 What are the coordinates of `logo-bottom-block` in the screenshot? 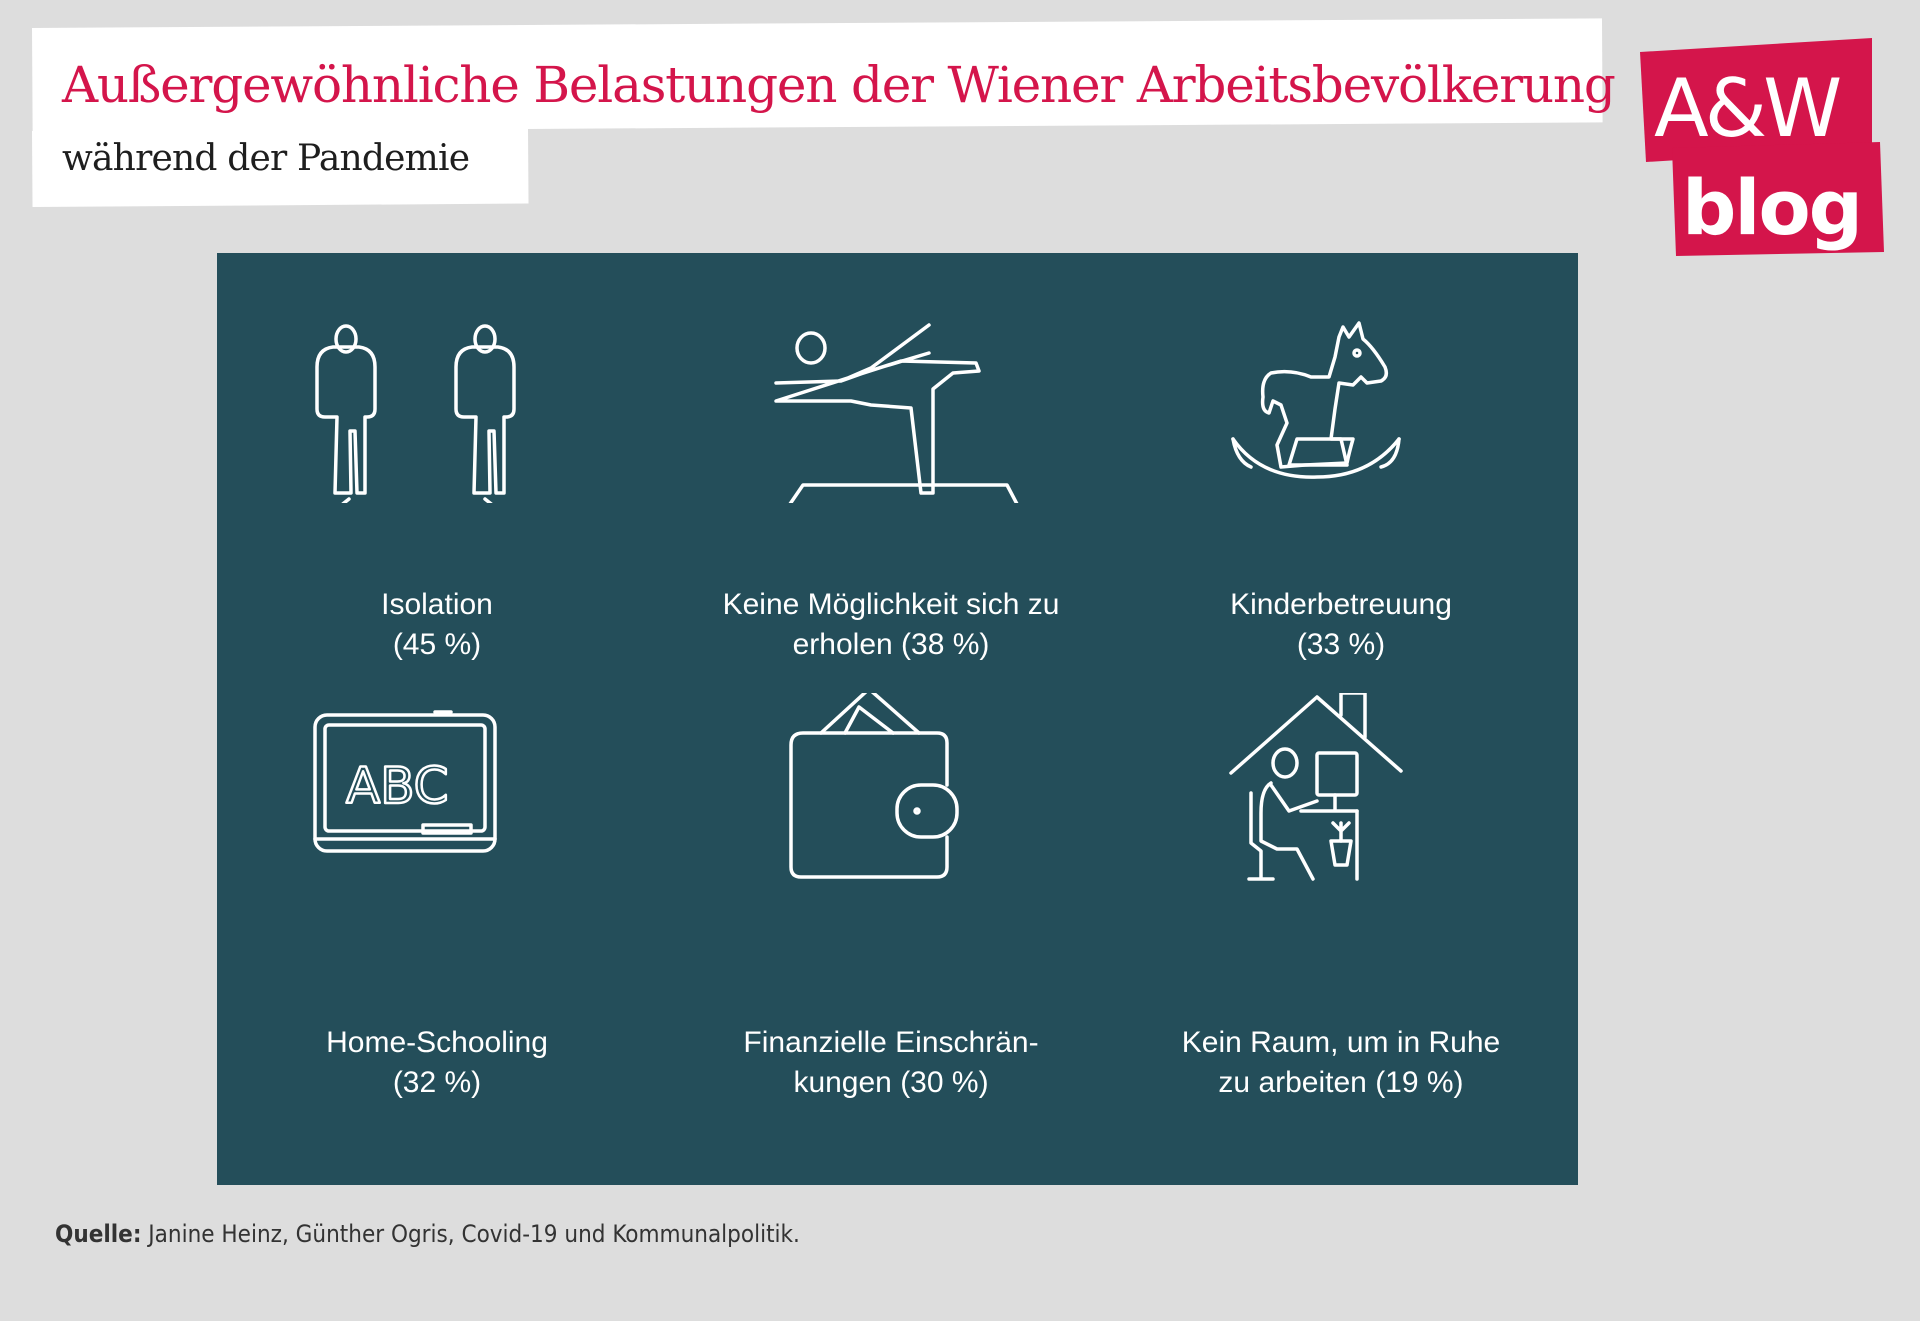 It's located at (1778, 199).